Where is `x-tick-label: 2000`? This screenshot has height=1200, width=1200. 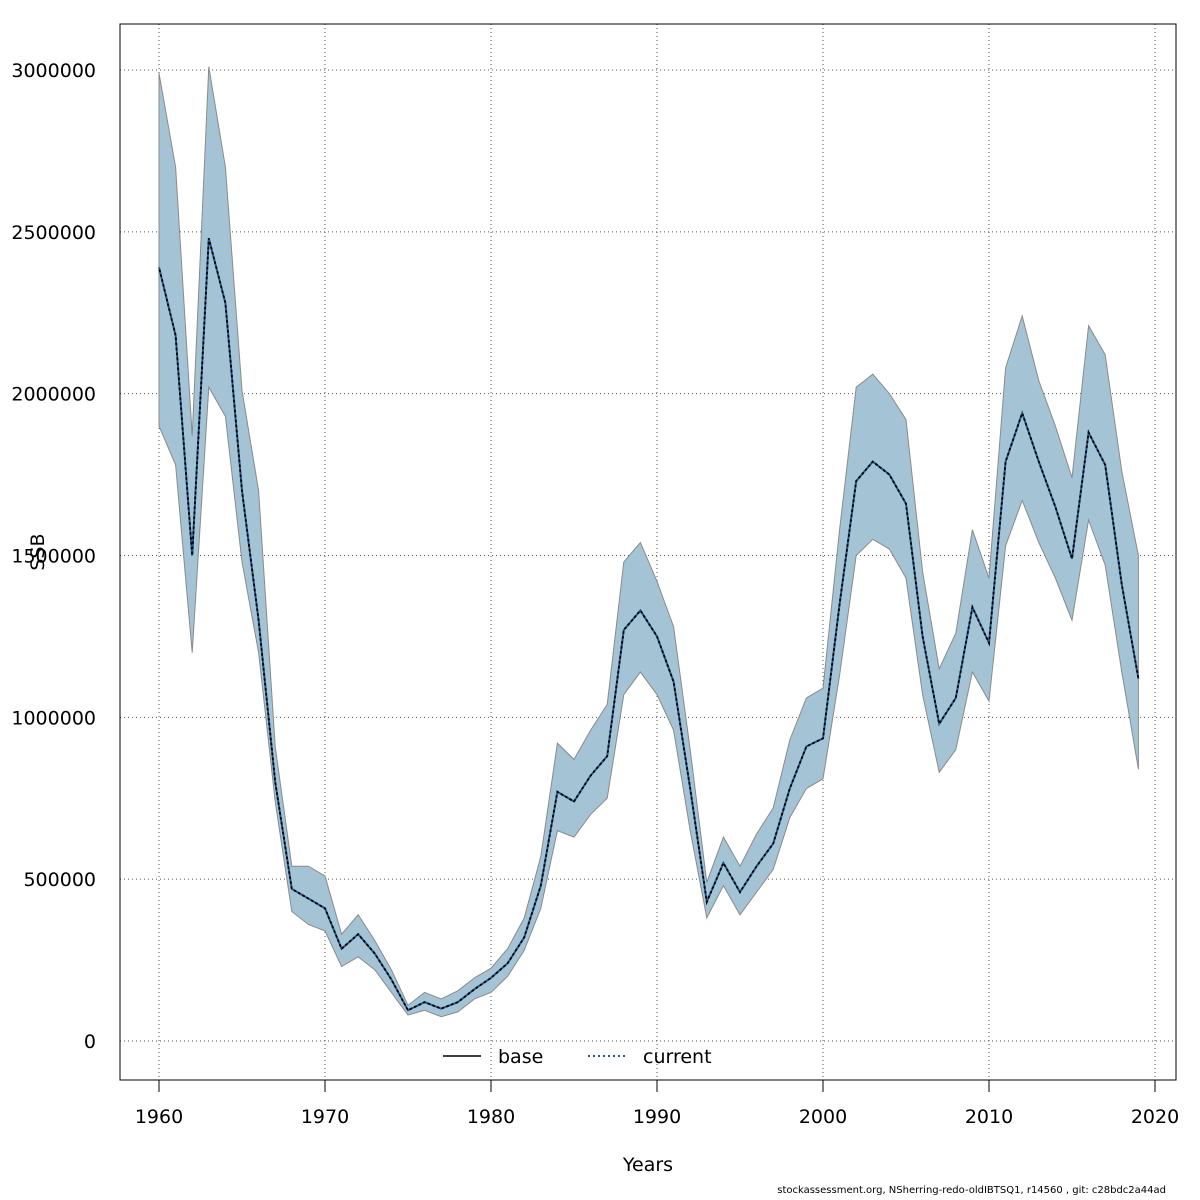 x-tick-label: 2000 is located at coordinates (823, 1117).